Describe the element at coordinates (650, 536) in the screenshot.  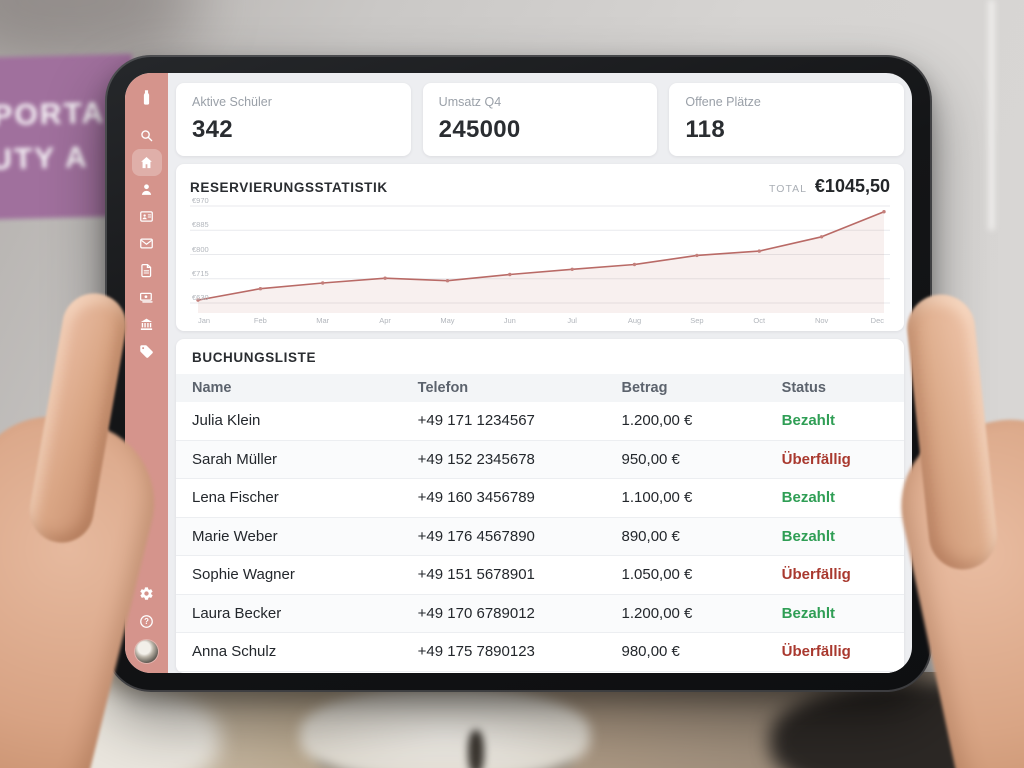
I see `cell-amount: 890,00 €` at that location.